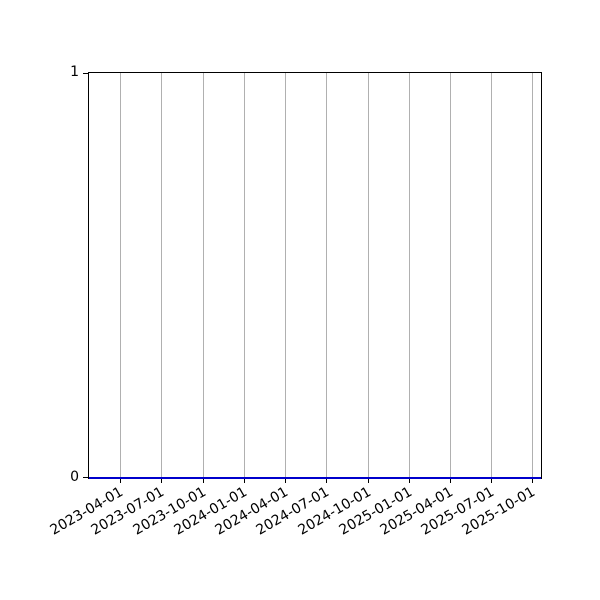 The width and height of the screenshot is (600, 600). What do you see at coordinates (315, 477) in the screenshot?
I see `series-line-flat-zero` at bounding box center [315, 477].